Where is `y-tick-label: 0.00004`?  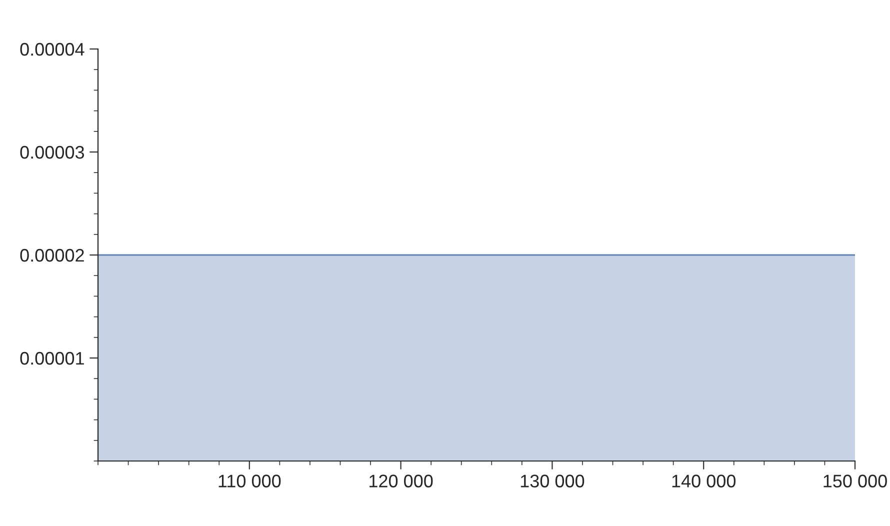 y-tick-label: 0.00004 is located at coordinates (52, 49).